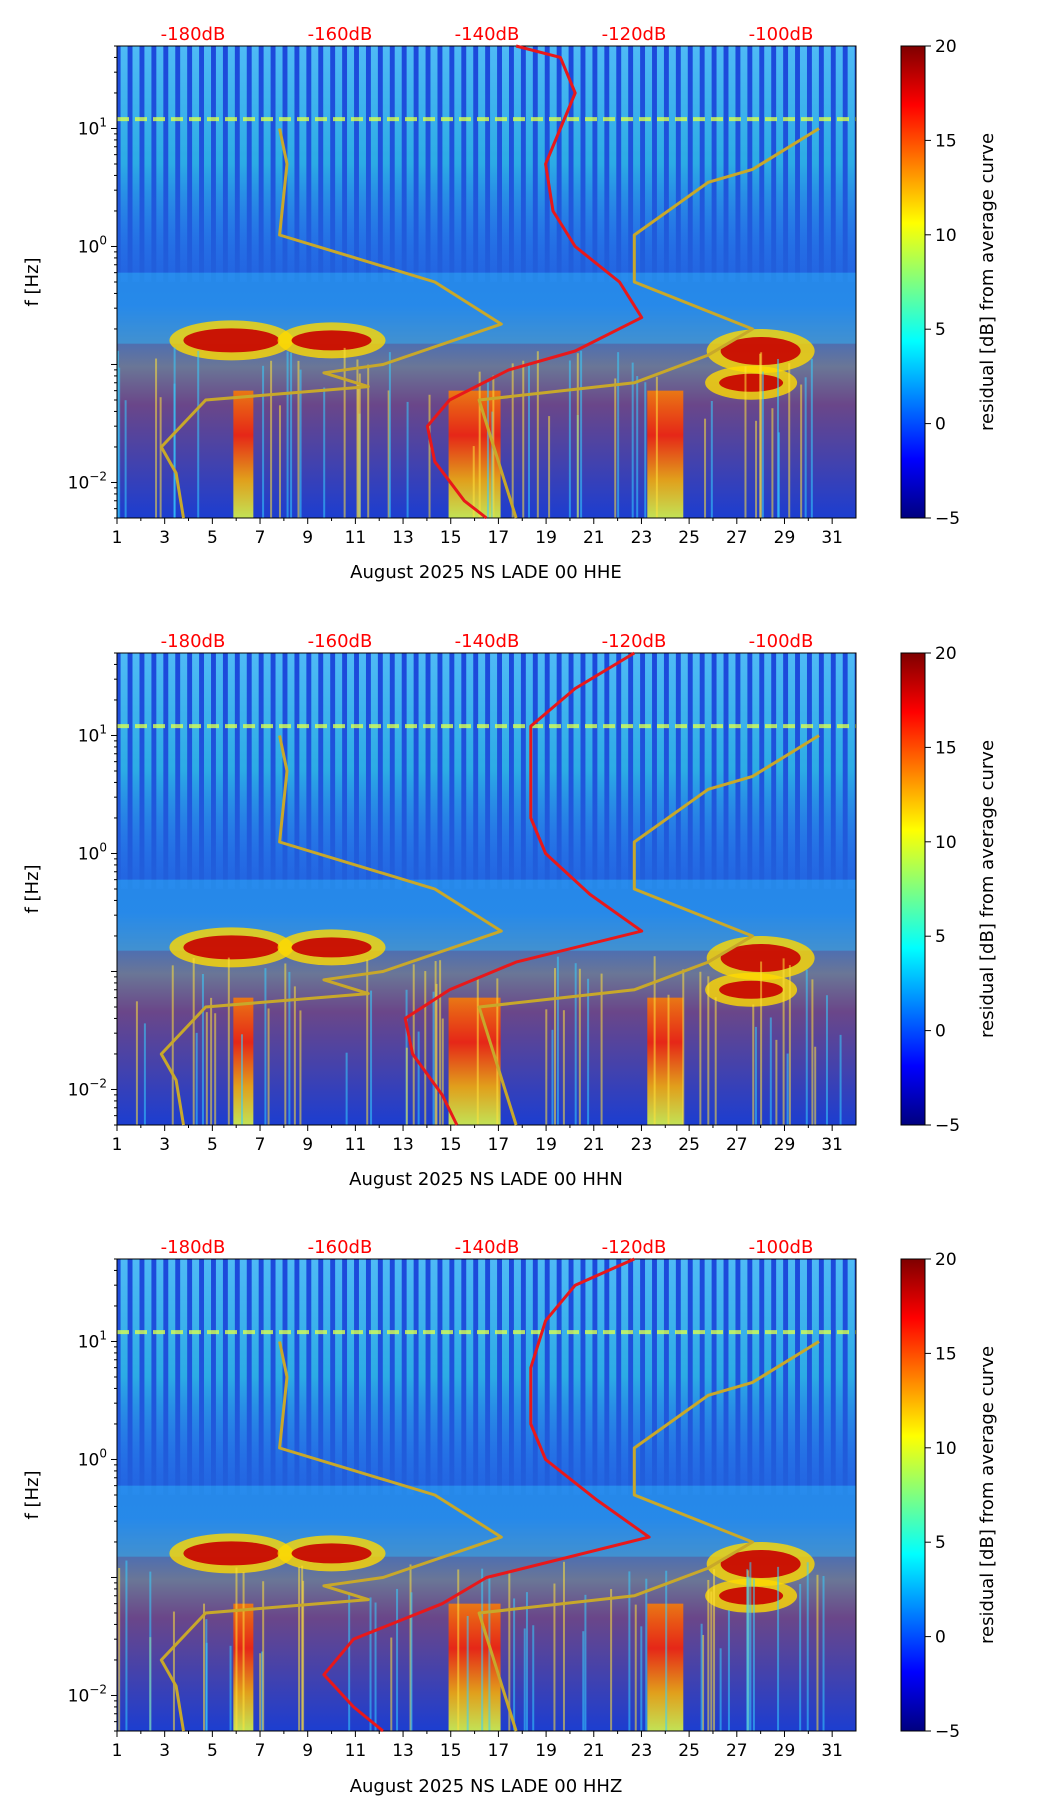  What do you see at coordinates (546, 1751) in the screenshot?
I see `x-tick-label: 19` at bounding box center [546, 1751].